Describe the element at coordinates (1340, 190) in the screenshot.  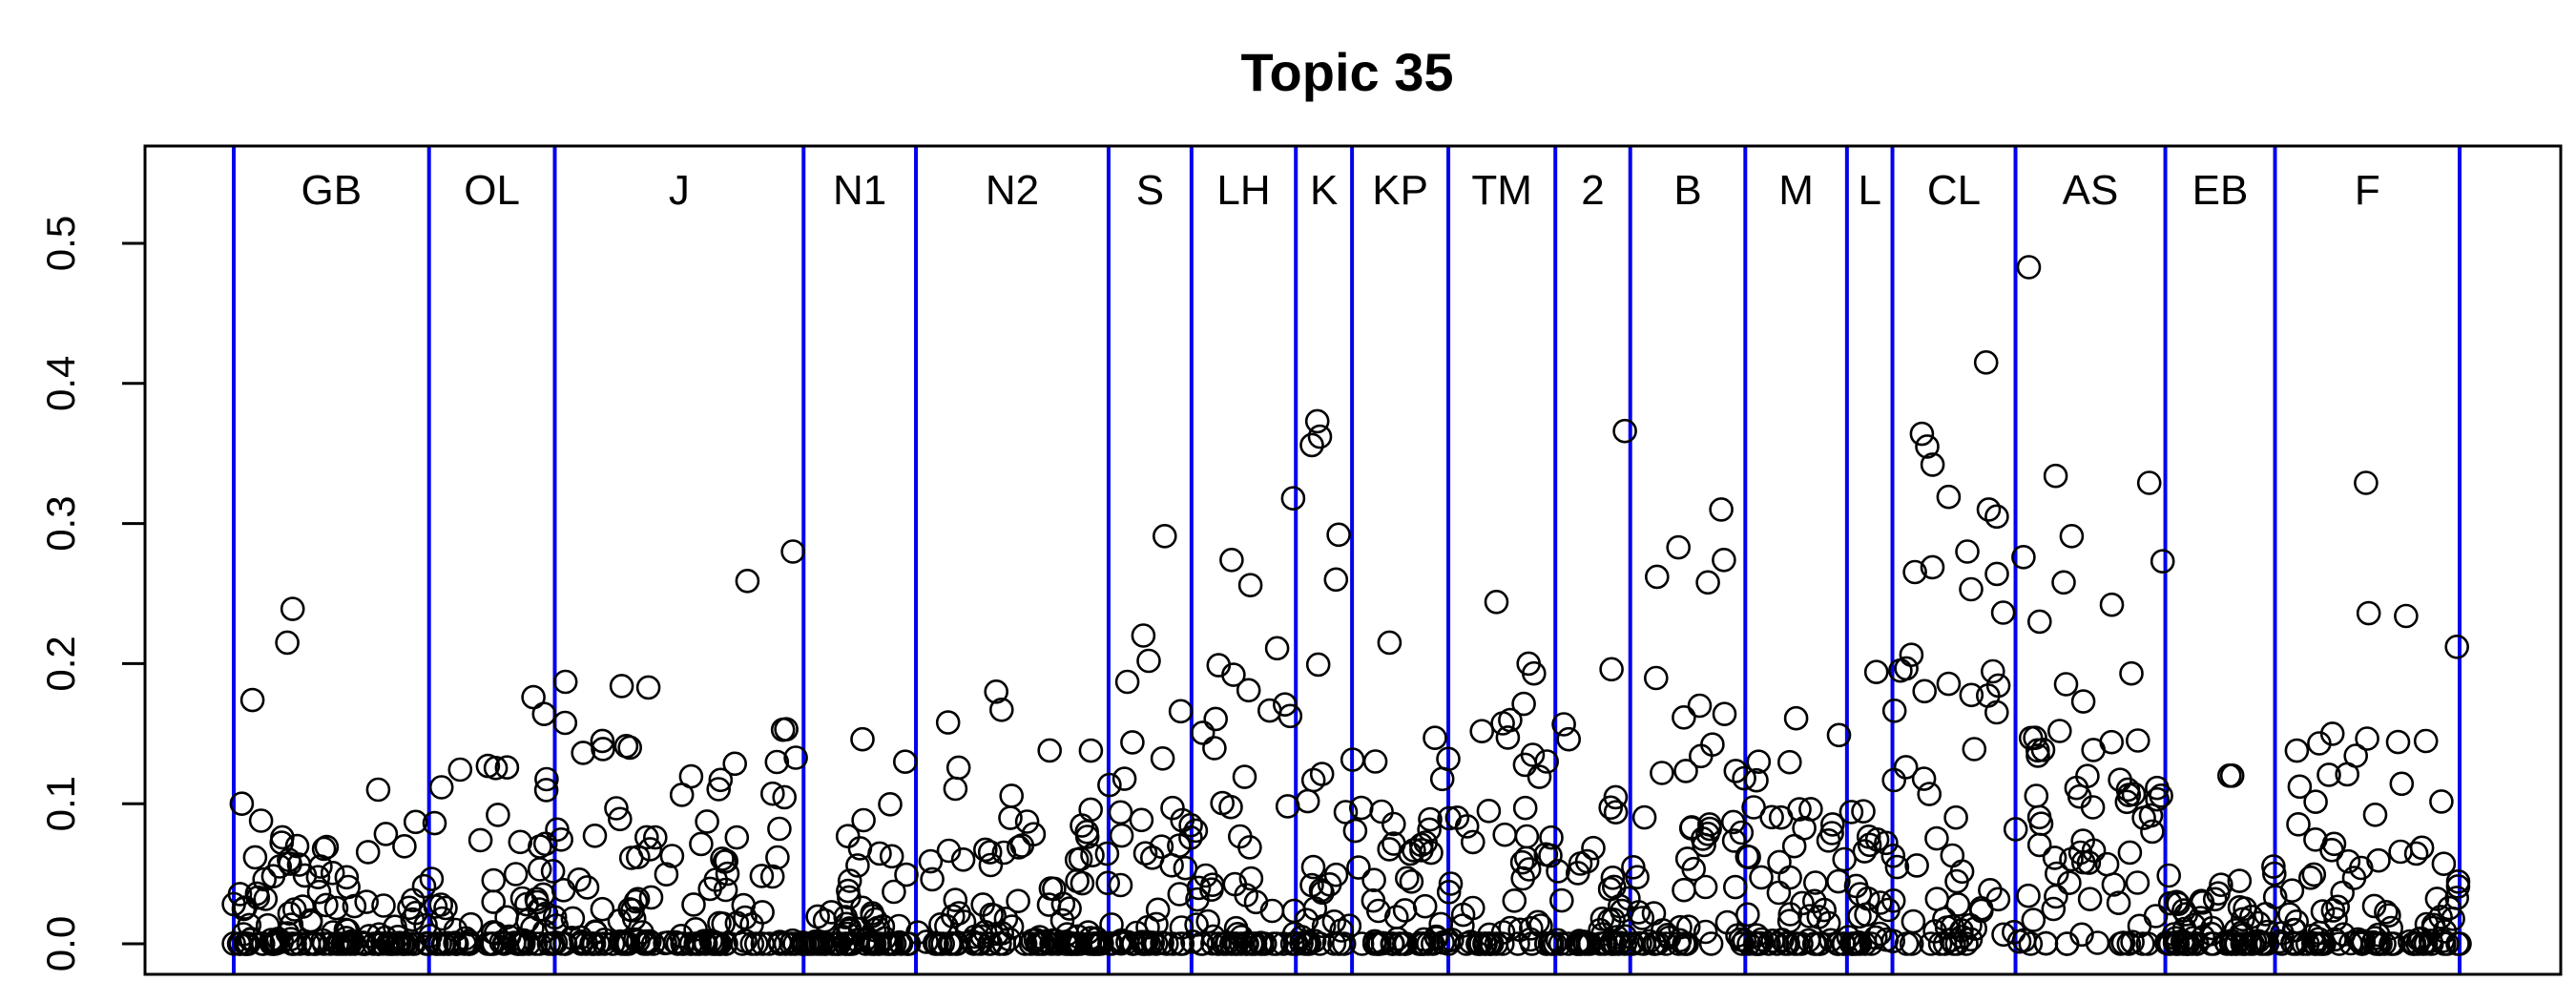
I see `region-labels: GB OL J N1 N2 S LH K KP TM 2 B M L CL AS EB F` at that location.